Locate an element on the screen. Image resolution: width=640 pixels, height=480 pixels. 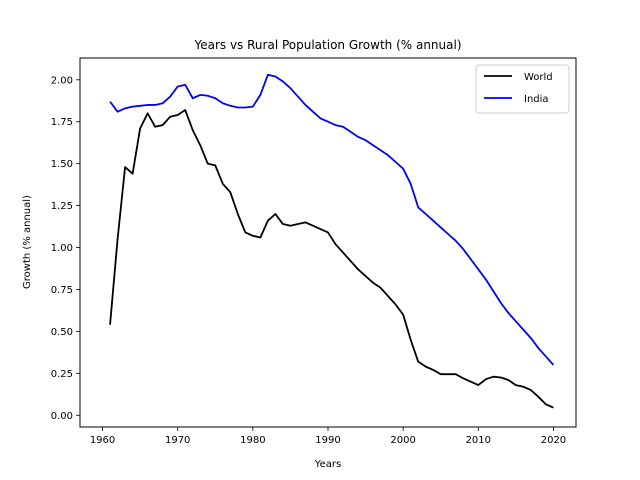
y-tick-label: 0.75 is located at coordinates (62, 290).